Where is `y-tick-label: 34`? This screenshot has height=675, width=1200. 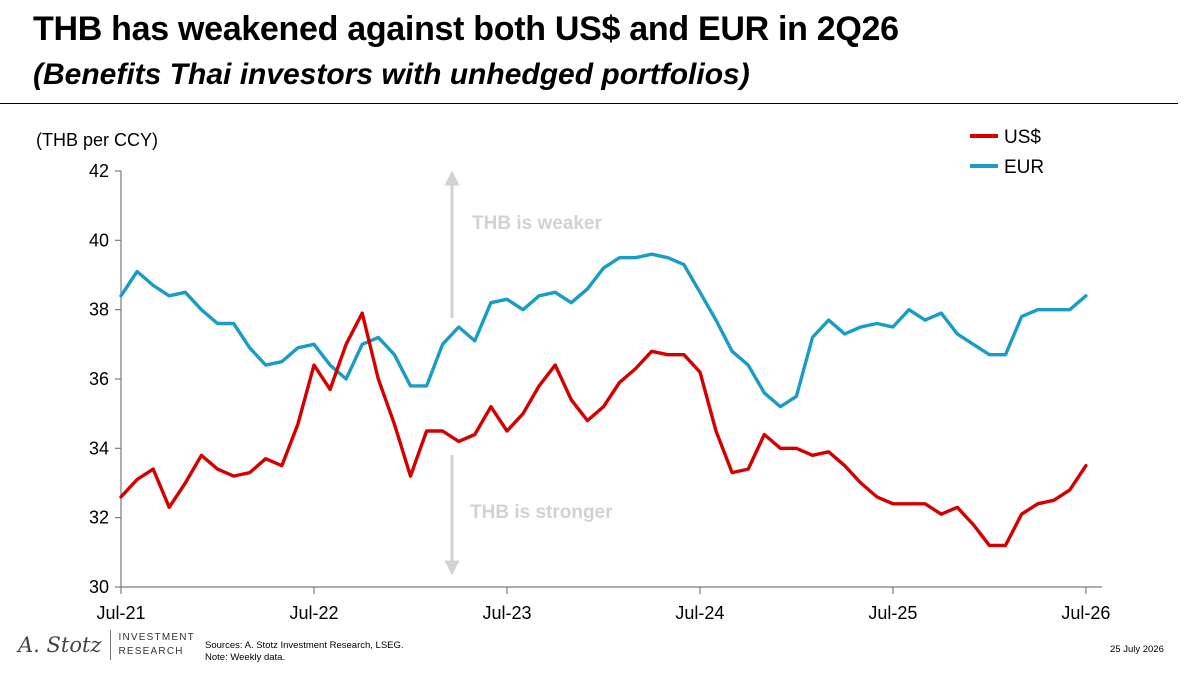 y-tick-label: 34 is located at coordinates (99, 448).